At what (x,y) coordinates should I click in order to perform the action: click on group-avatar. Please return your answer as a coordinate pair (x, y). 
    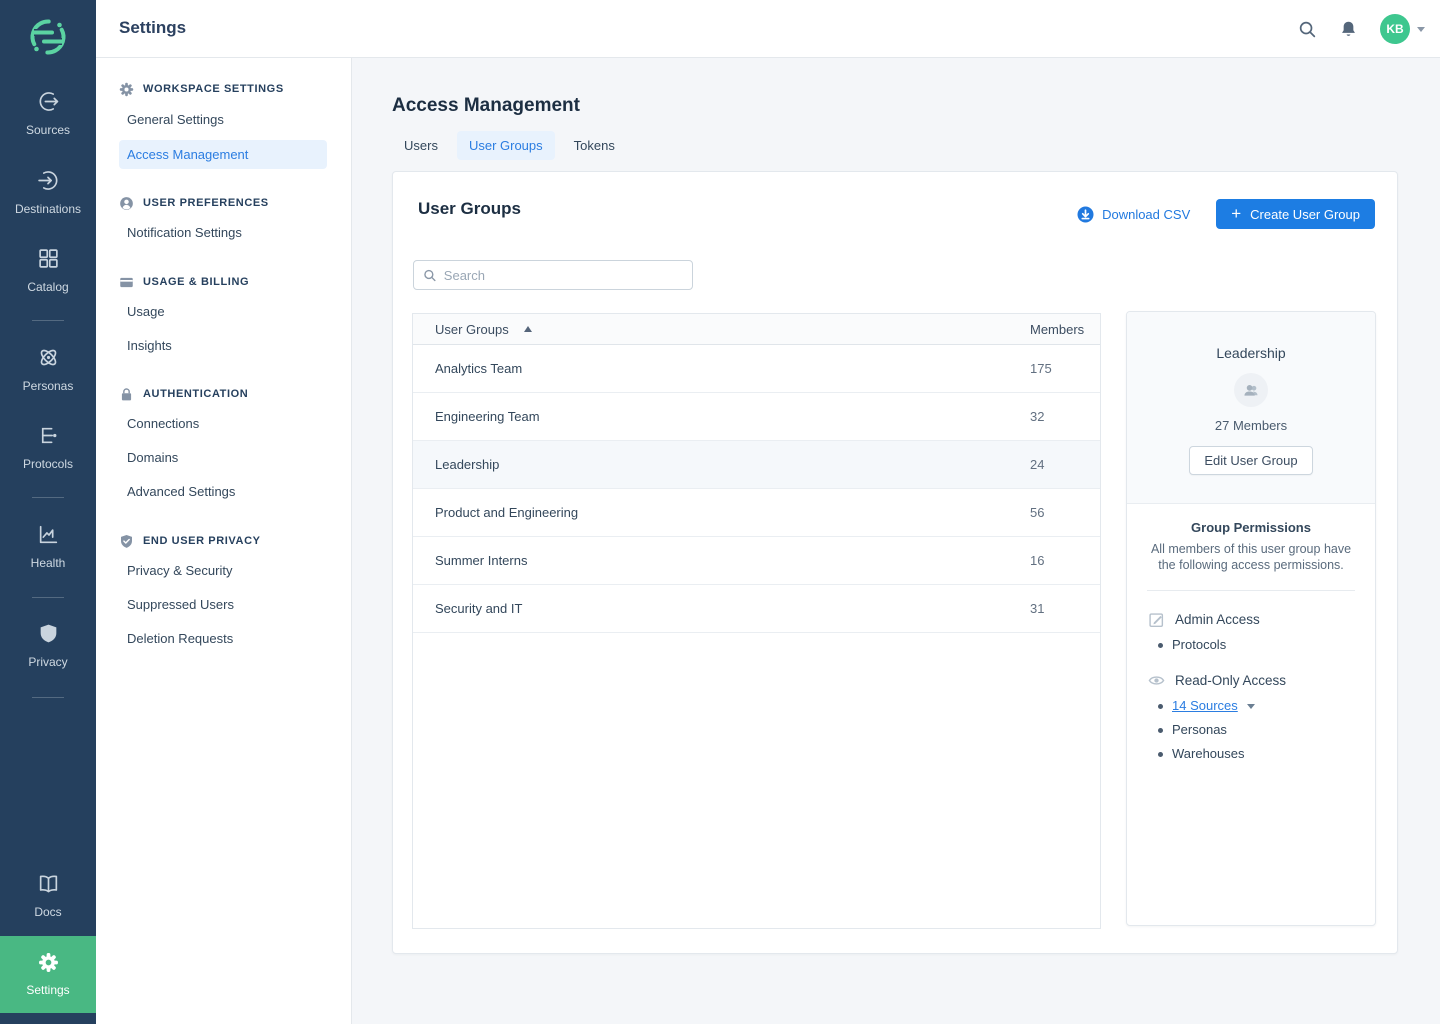
    Looking at the image, I should click on (1251, 390).